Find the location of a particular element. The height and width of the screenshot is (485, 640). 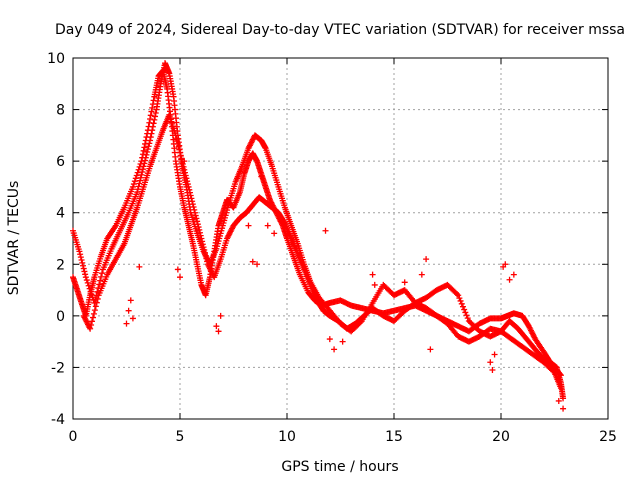

x-tick-label: 25 is located at coordinates (608, 437).